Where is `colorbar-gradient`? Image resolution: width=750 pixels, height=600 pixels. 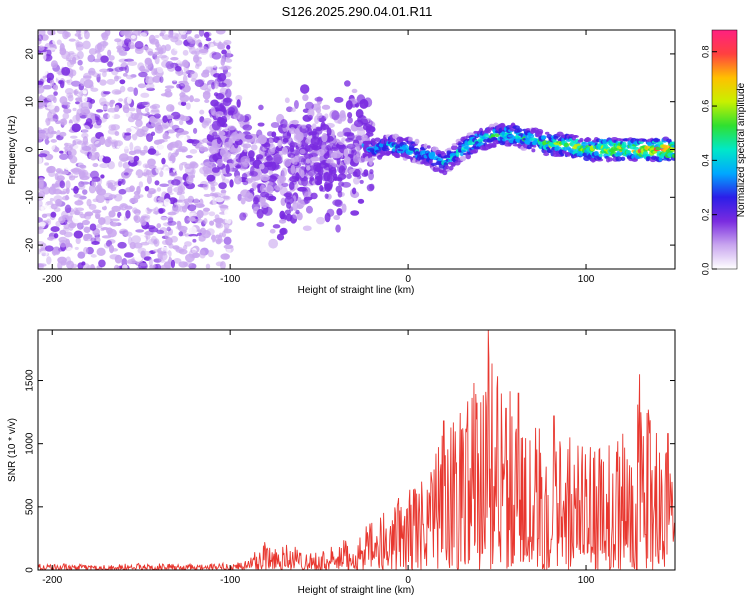
colorbar-gradient is located at coordinates (724, 149).